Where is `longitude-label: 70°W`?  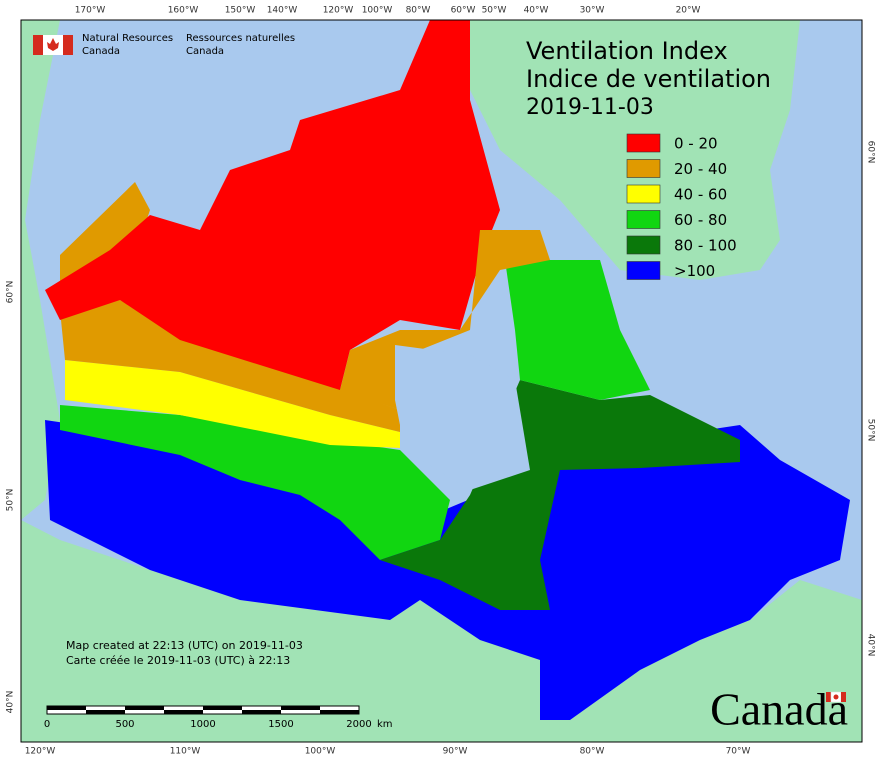 longitude-label: 70°W is located at coordinates (738, 752).